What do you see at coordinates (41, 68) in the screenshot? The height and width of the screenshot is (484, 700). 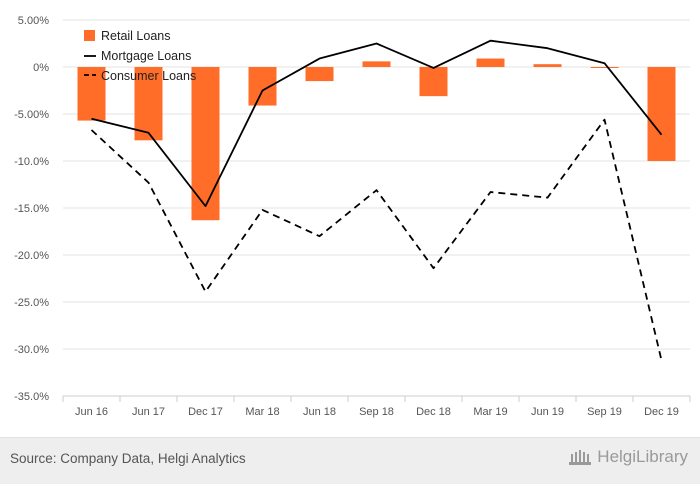 I see `y-tick-label: 0%` at bounding box center [41, 68].